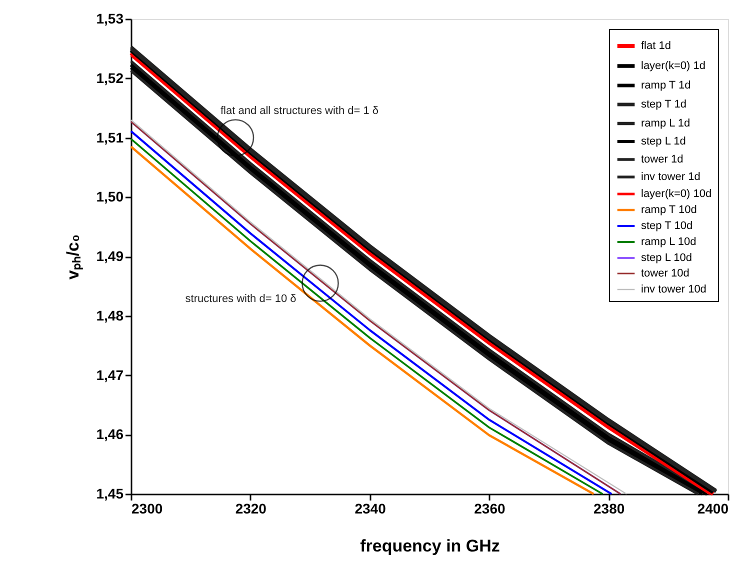 The width and height of the screenshot is (737, 576). What do you see at coordinates (669, 210) in the screenshot?
I see `legend-label: ramp T 10d` at bounding box center [669, 210].